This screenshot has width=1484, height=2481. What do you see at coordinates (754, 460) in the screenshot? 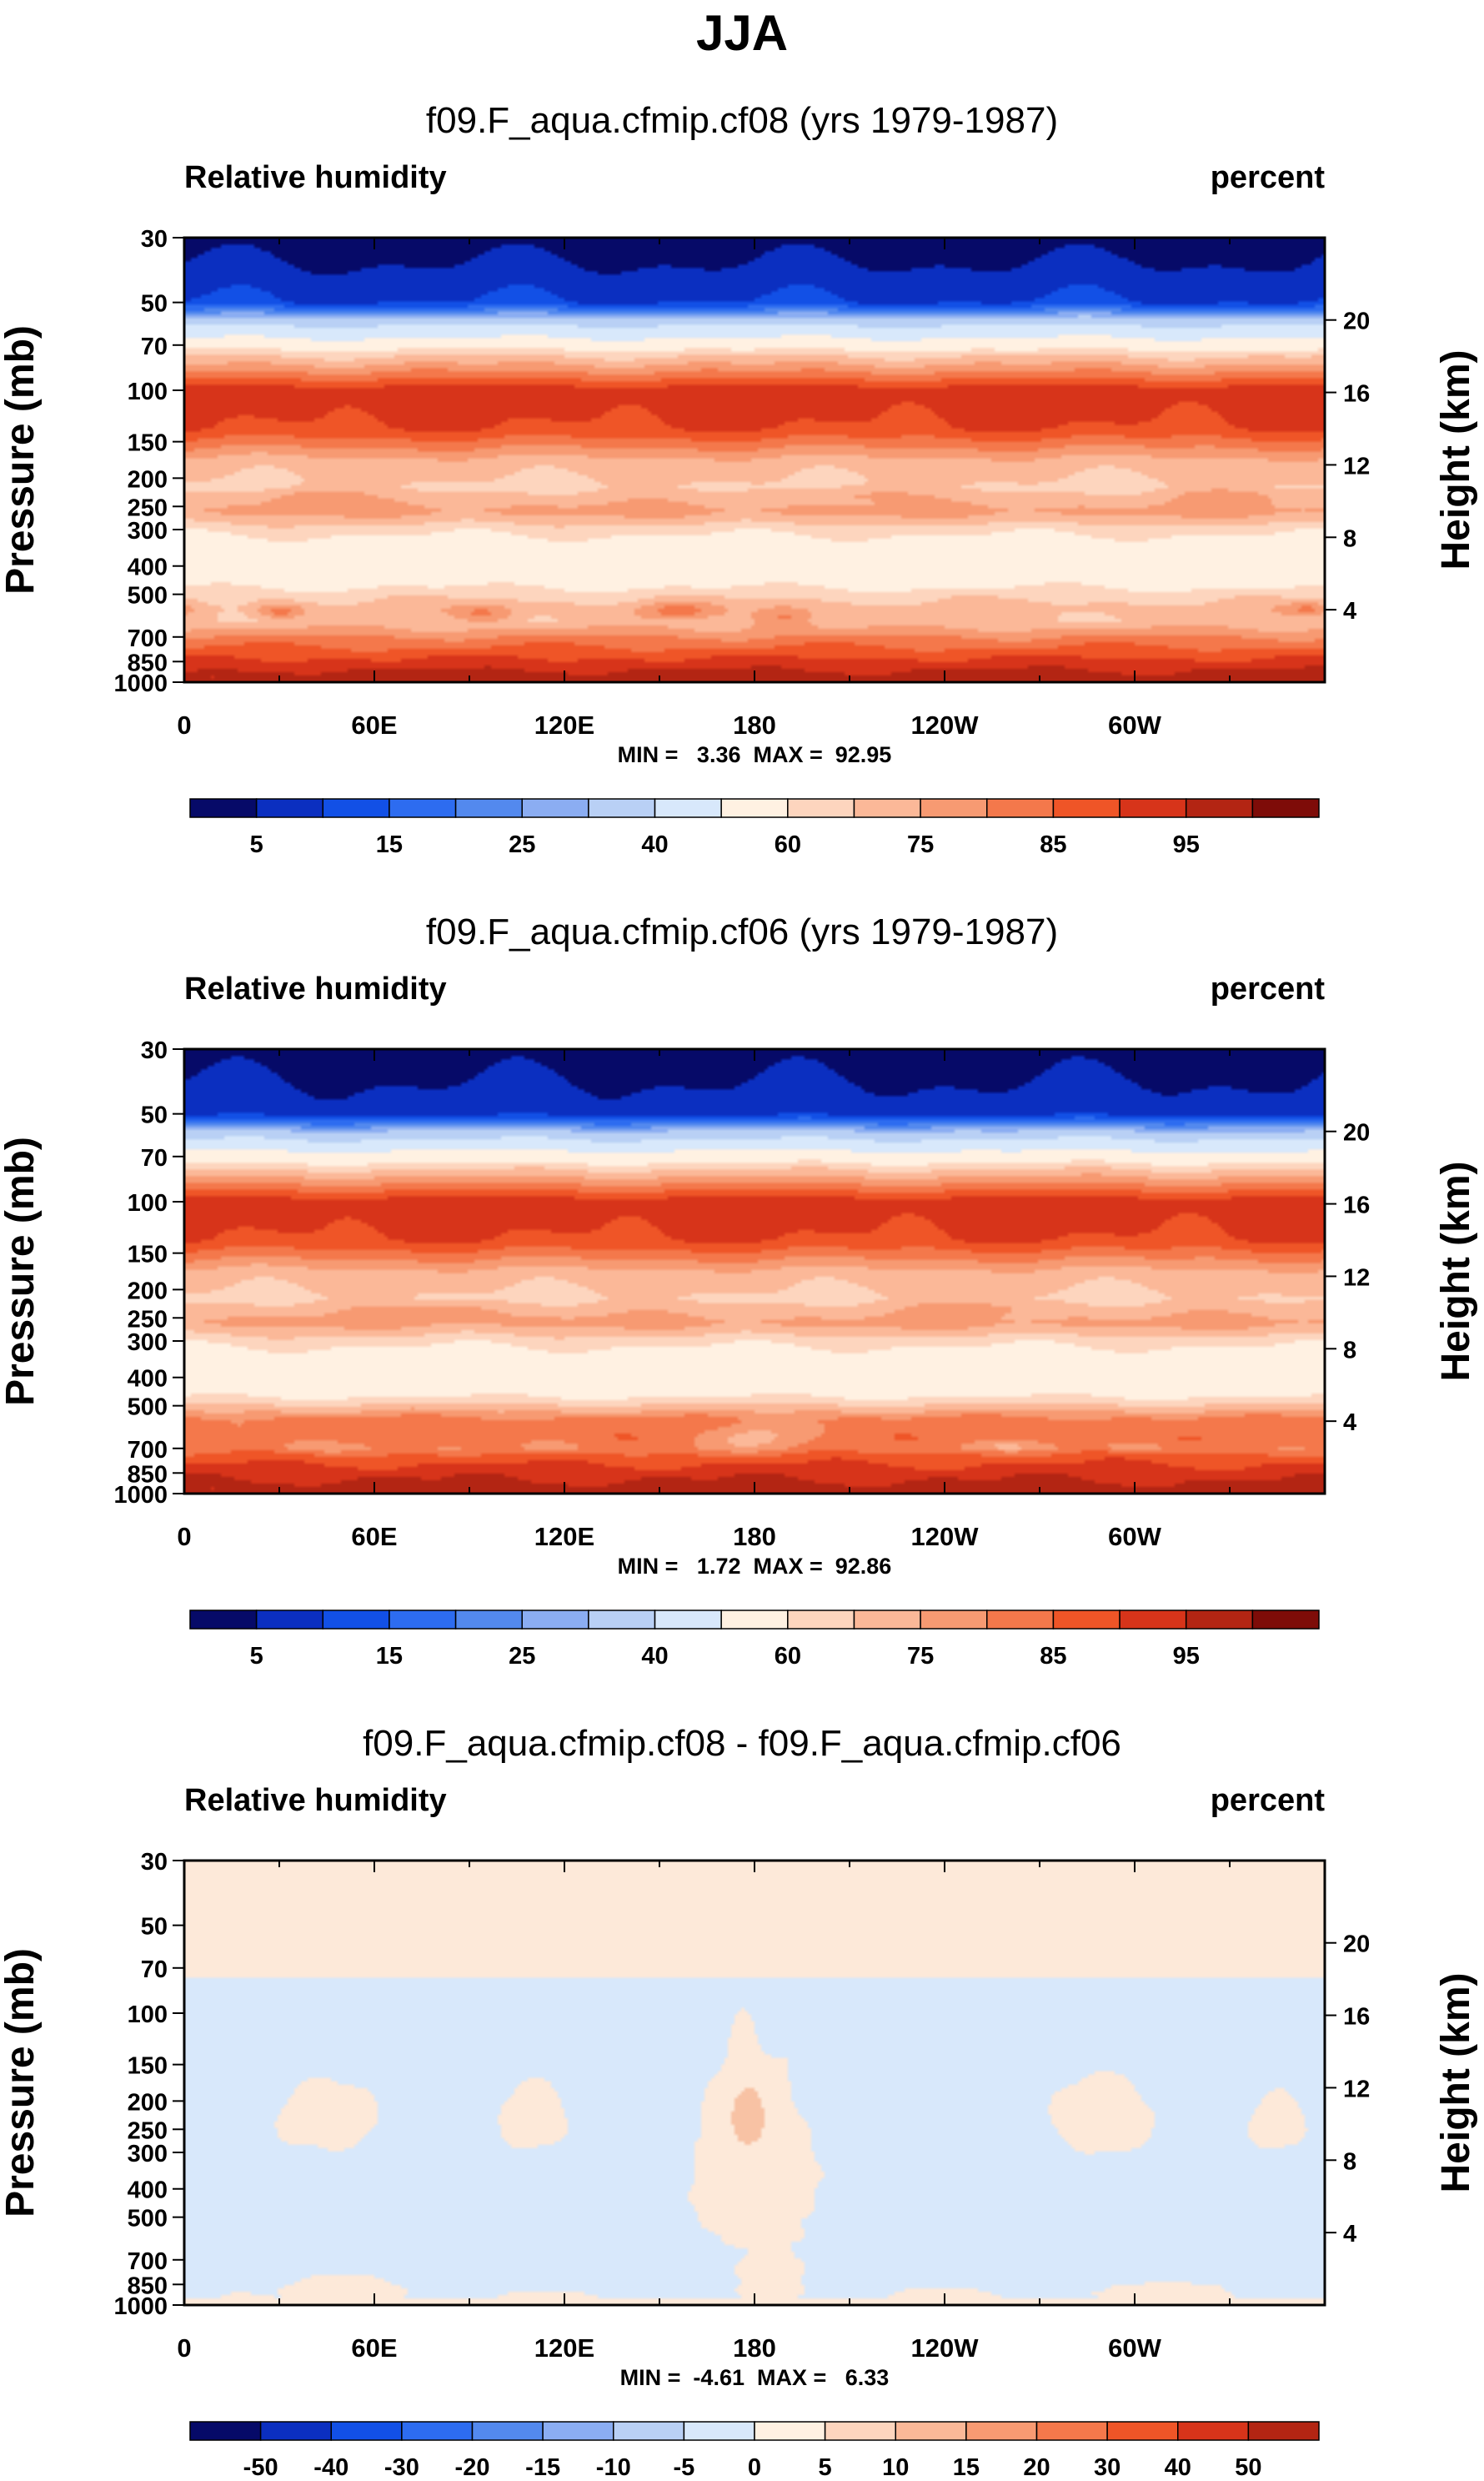
I see `contour-field` at bounding box center [754, 460].